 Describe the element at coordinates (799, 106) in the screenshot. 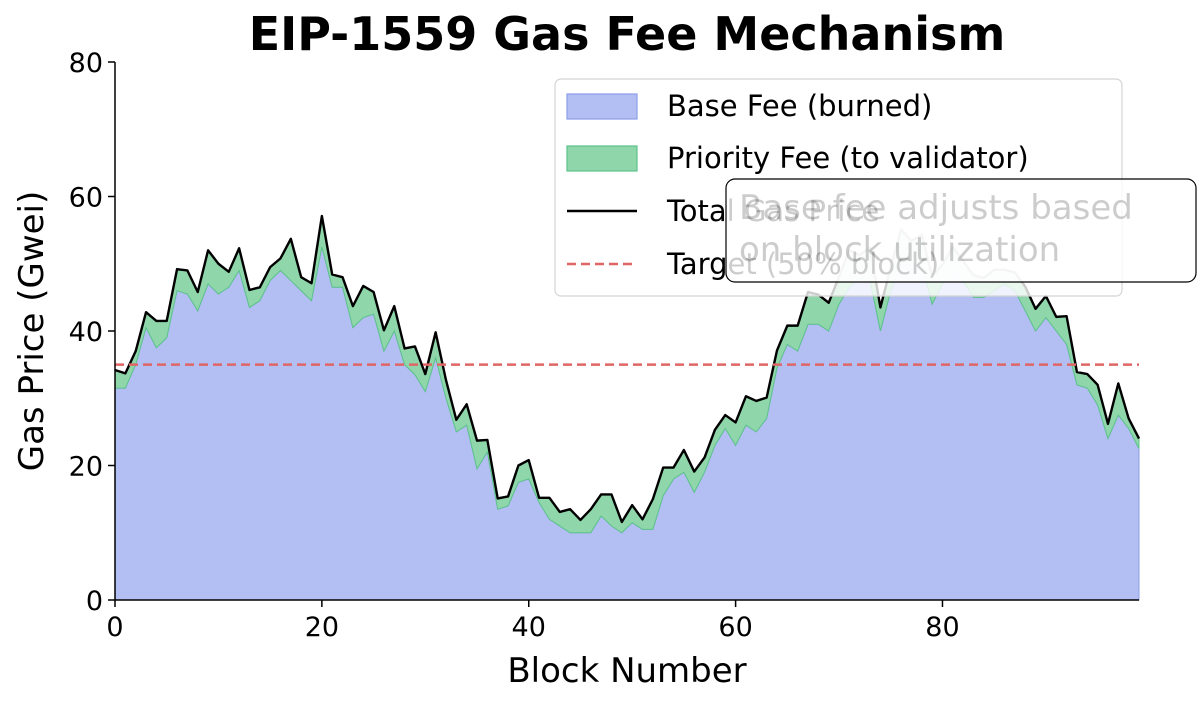

I see `legend-label: Base Fee (burned)` at that location.